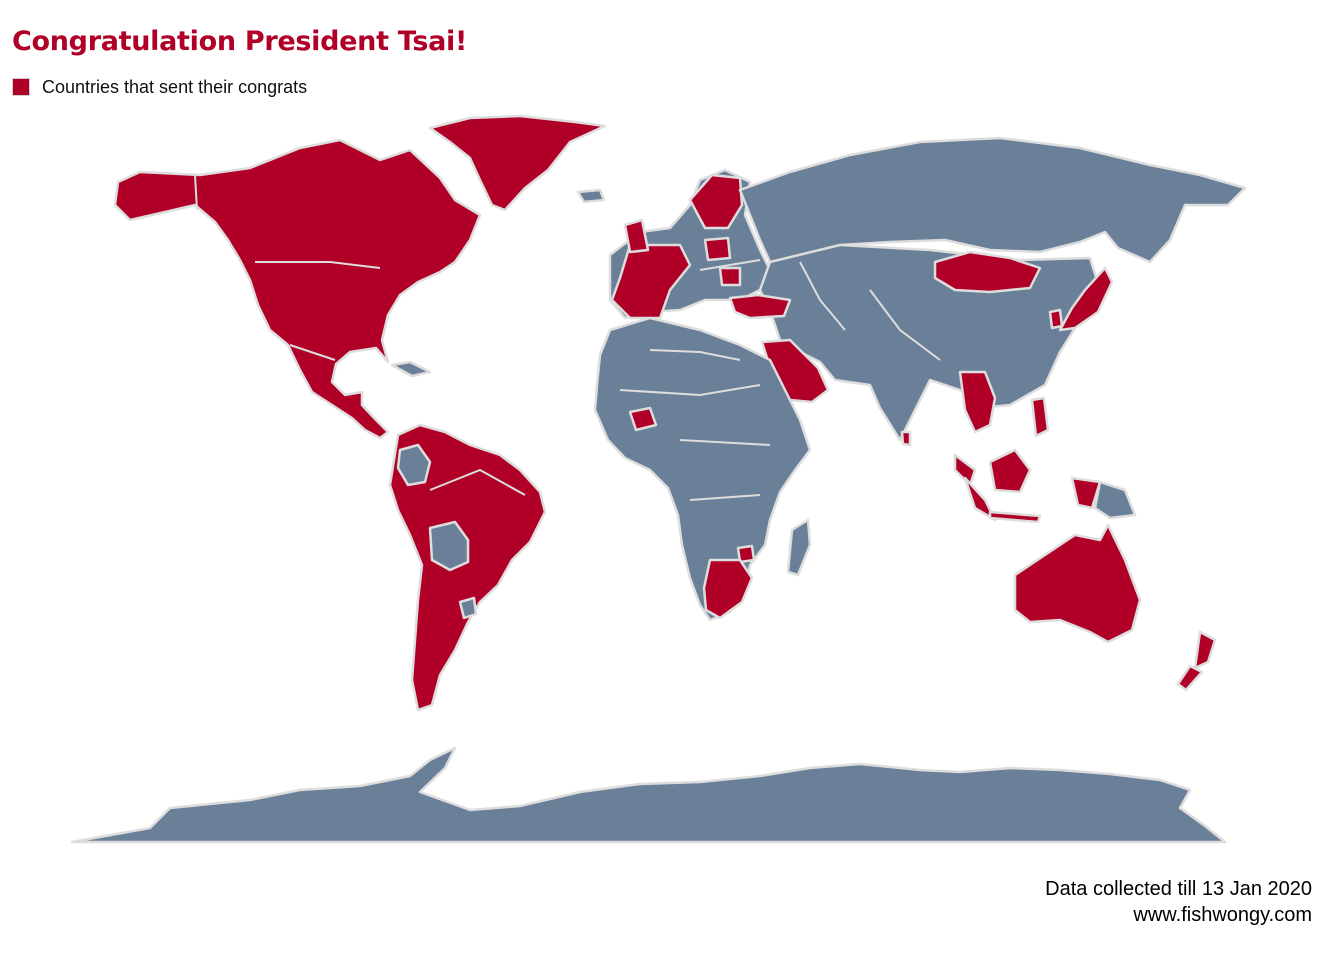 The width and height of the screenshot is (1344, 960). What do you see at coordinates (717, 249) in the screenshot?
I see `region-poland` at bounding box center [717, 249].